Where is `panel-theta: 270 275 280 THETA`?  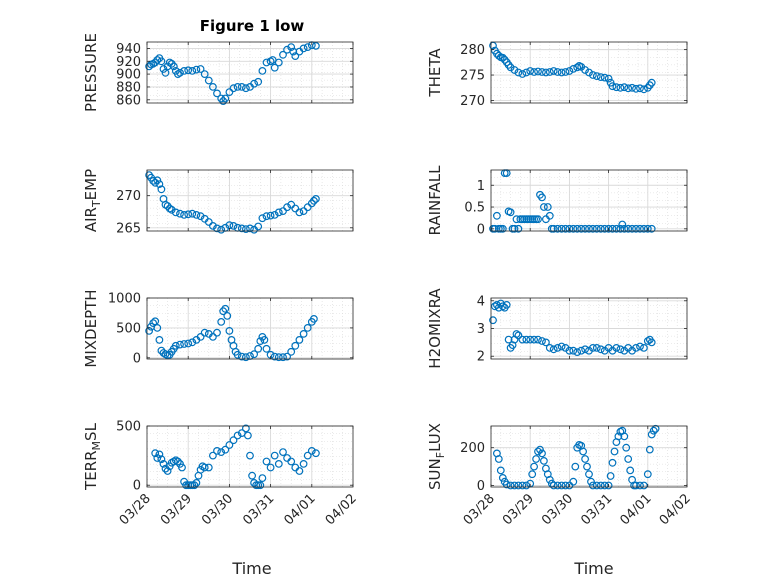
panel-theta: 270 275 280 THETA is located at coordinates (557, 75).